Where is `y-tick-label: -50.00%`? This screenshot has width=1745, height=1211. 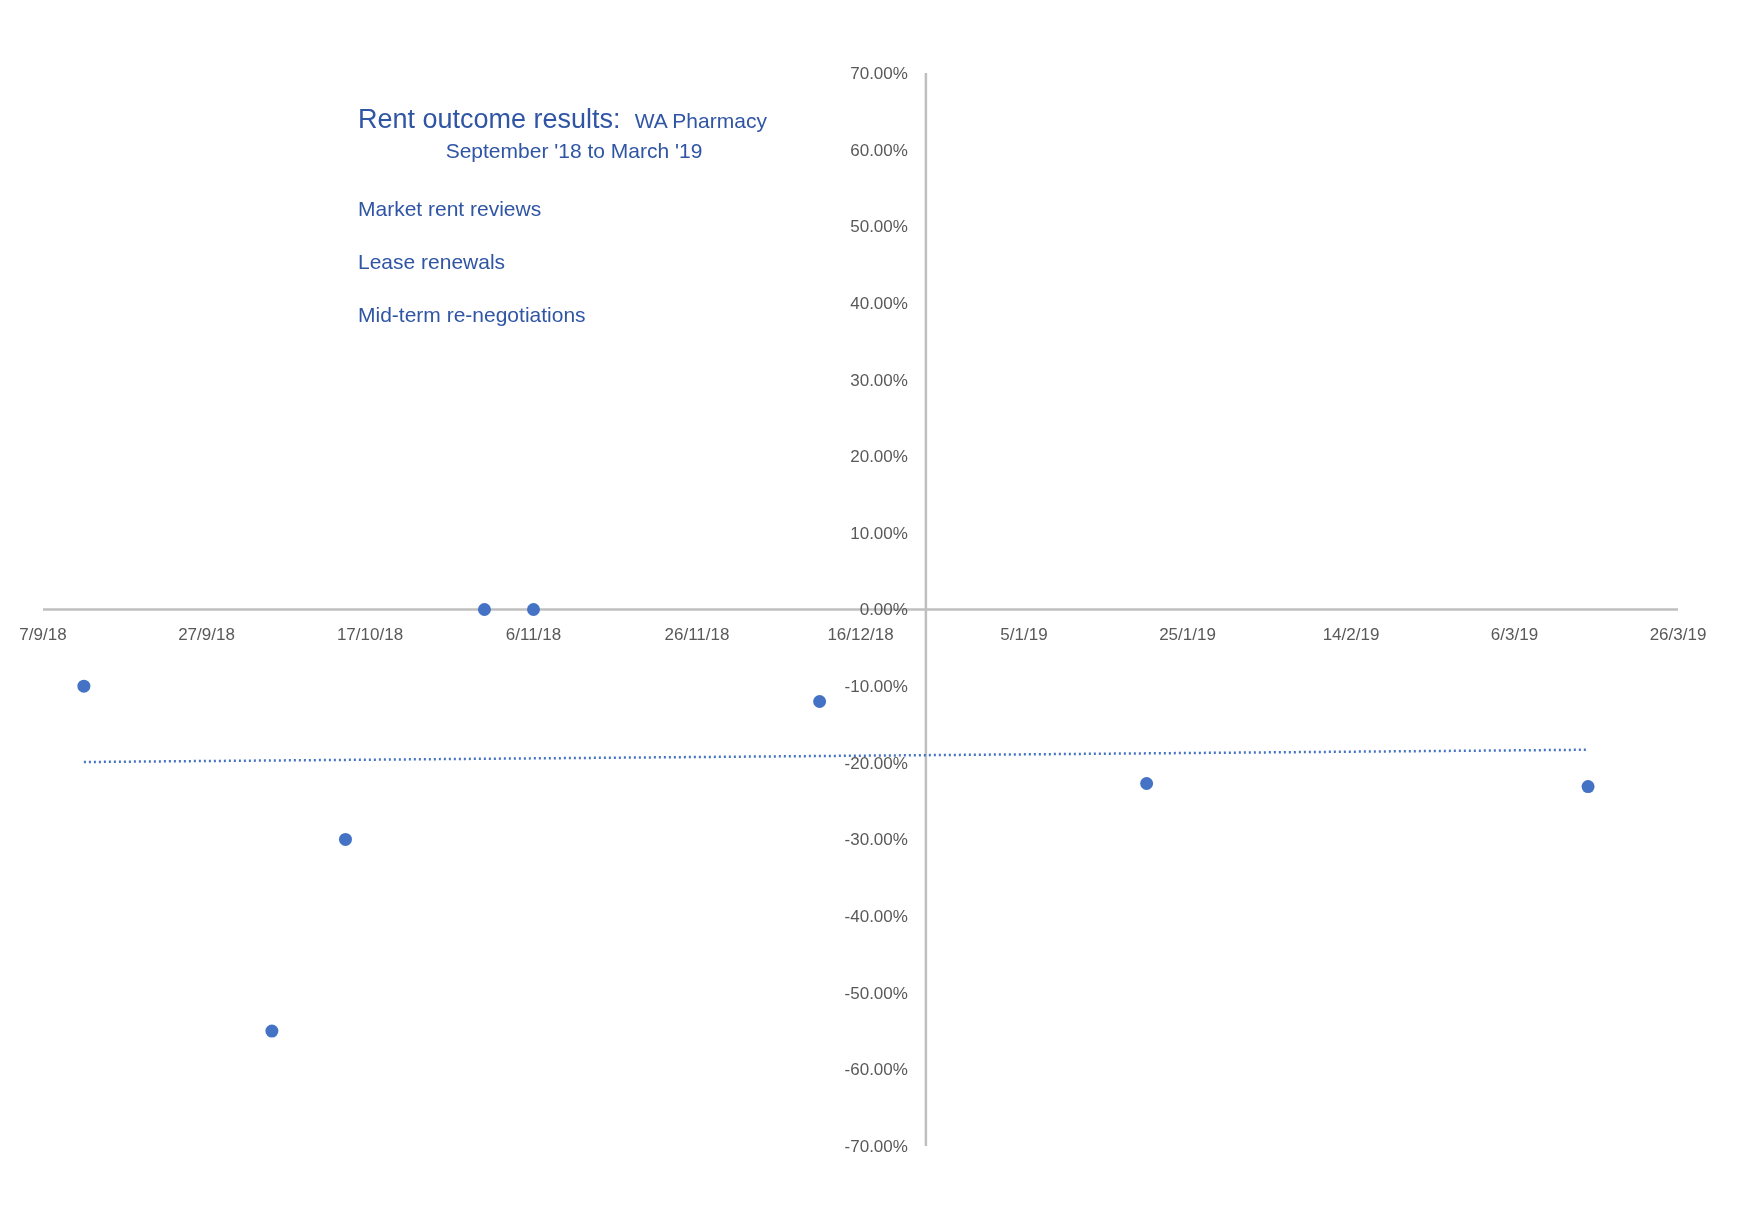 y-tick-label: -50.00% is located at coordinates (876, 993).